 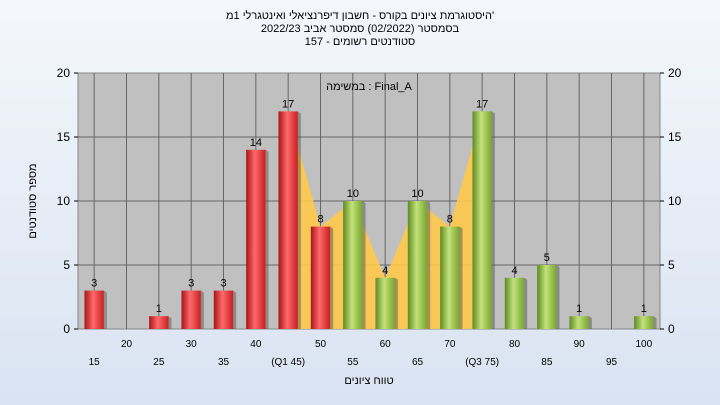 I want to click on y-tick-label: 0, so click(x=66, y=329).